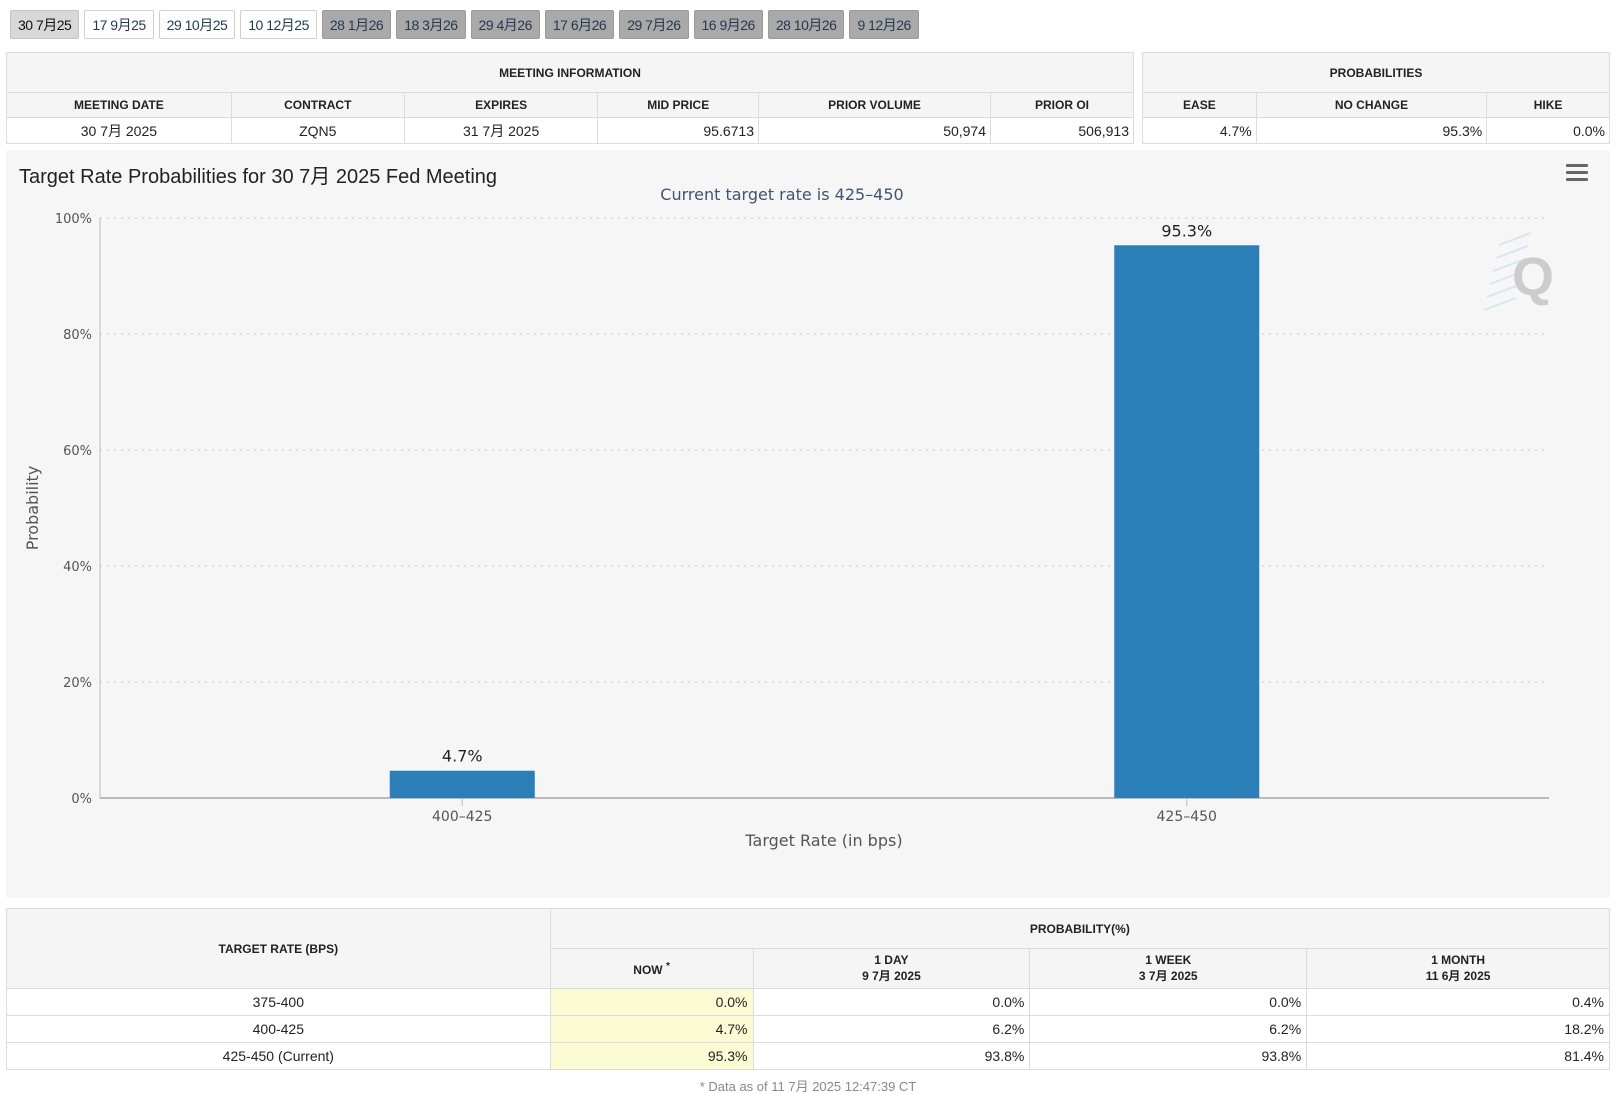 This screenshot has height=1094, width=1616. I want to click on col-no-change: NO CHANGE, so click(1371, 105).